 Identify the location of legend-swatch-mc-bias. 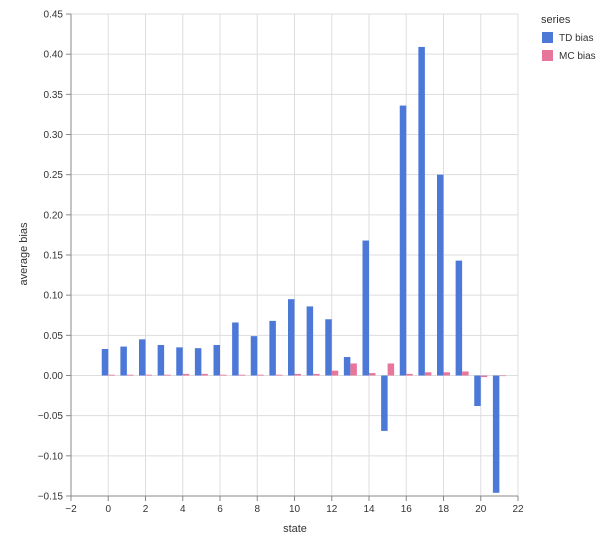
(547, 55).